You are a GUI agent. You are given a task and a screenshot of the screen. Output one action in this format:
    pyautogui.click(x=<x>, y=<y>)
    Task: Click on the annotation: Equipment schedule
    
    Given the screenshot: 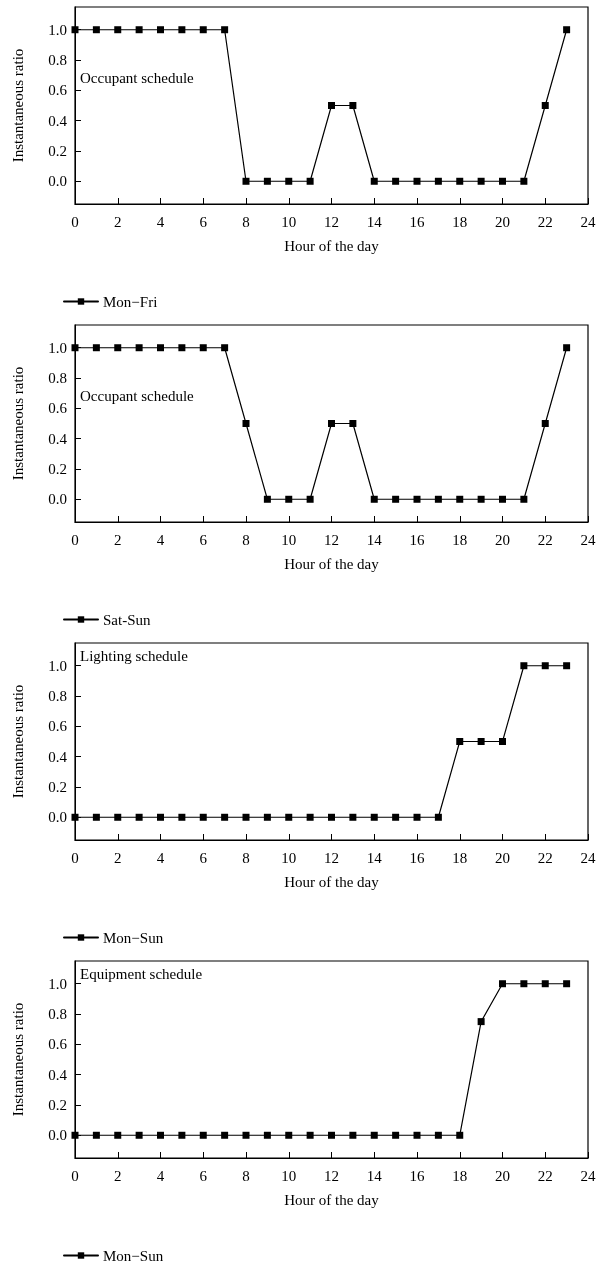 What is the action you would take?
    pyautogui.click(x=141, y=973)
    